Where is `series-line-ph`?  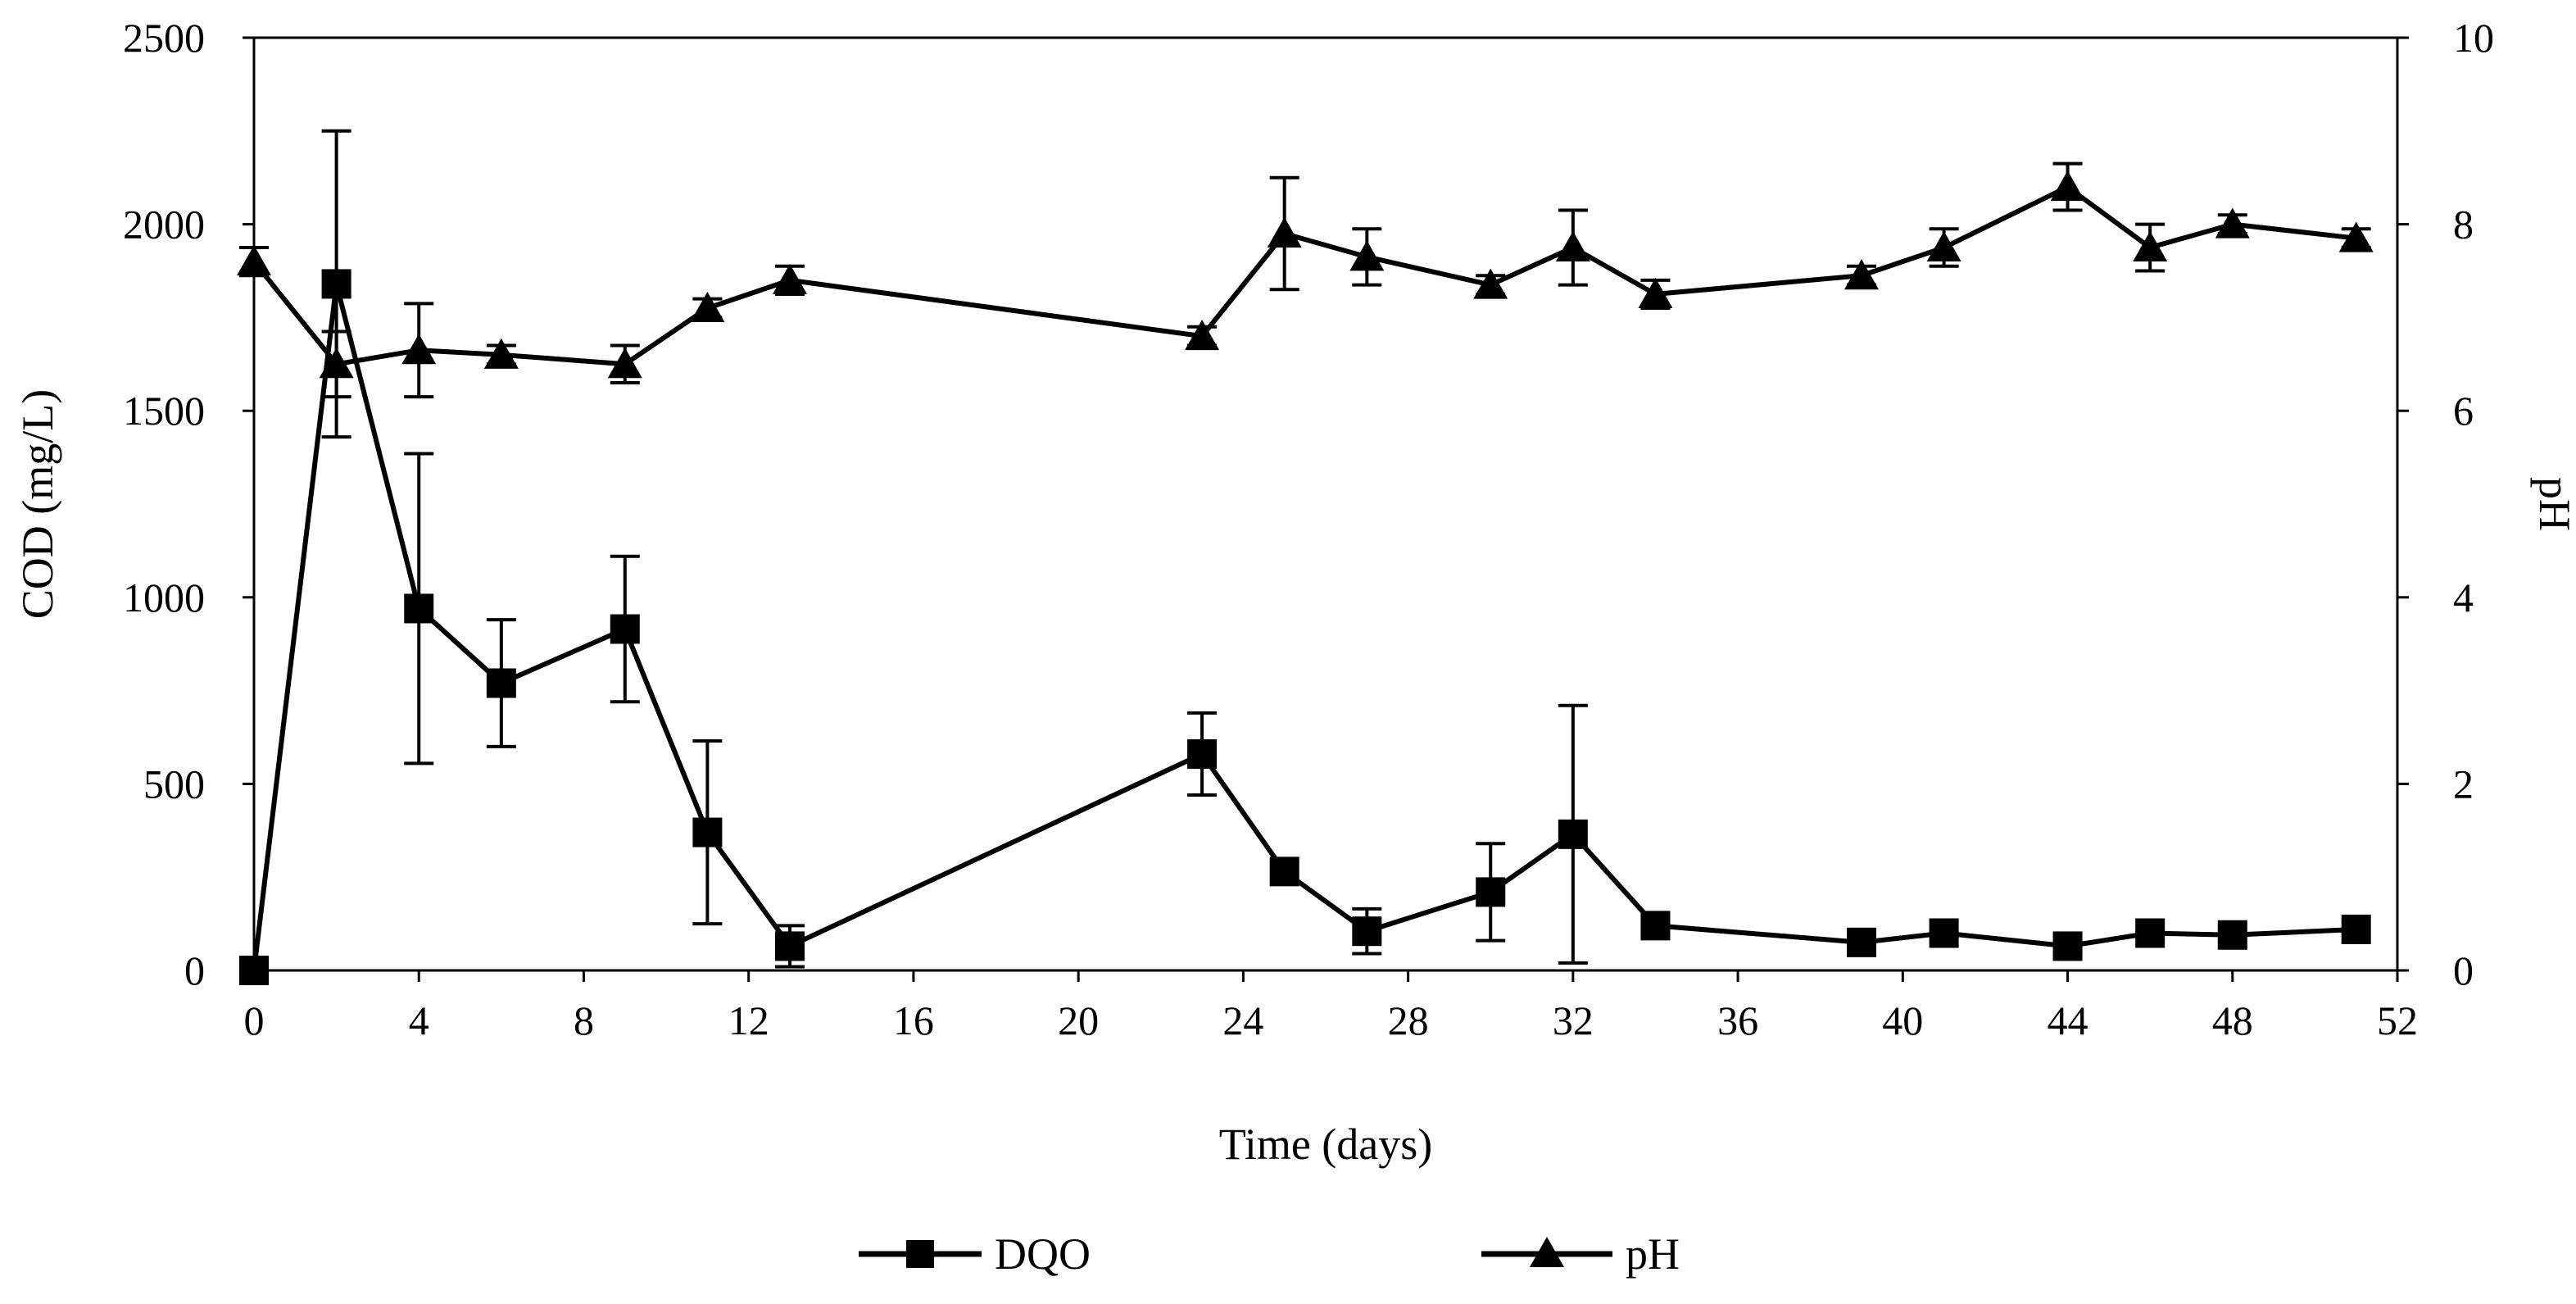 series-line-ph is located at coordinates (1304, 275).